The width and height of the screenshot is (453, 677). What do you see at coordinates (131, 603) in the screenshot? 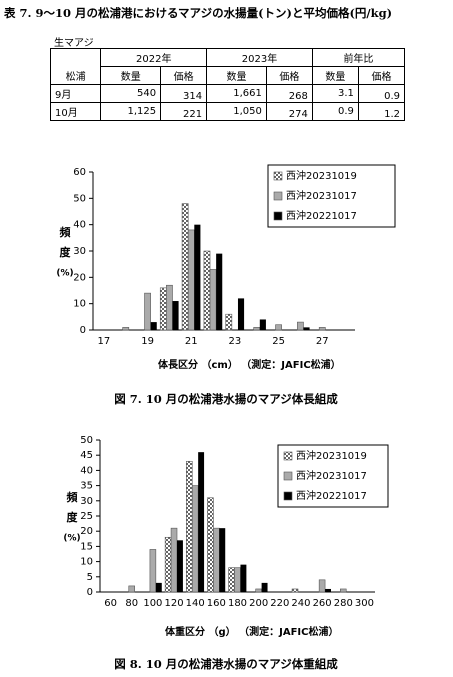
I see `x-tick-label: 80` at bounding box center [131, 603].